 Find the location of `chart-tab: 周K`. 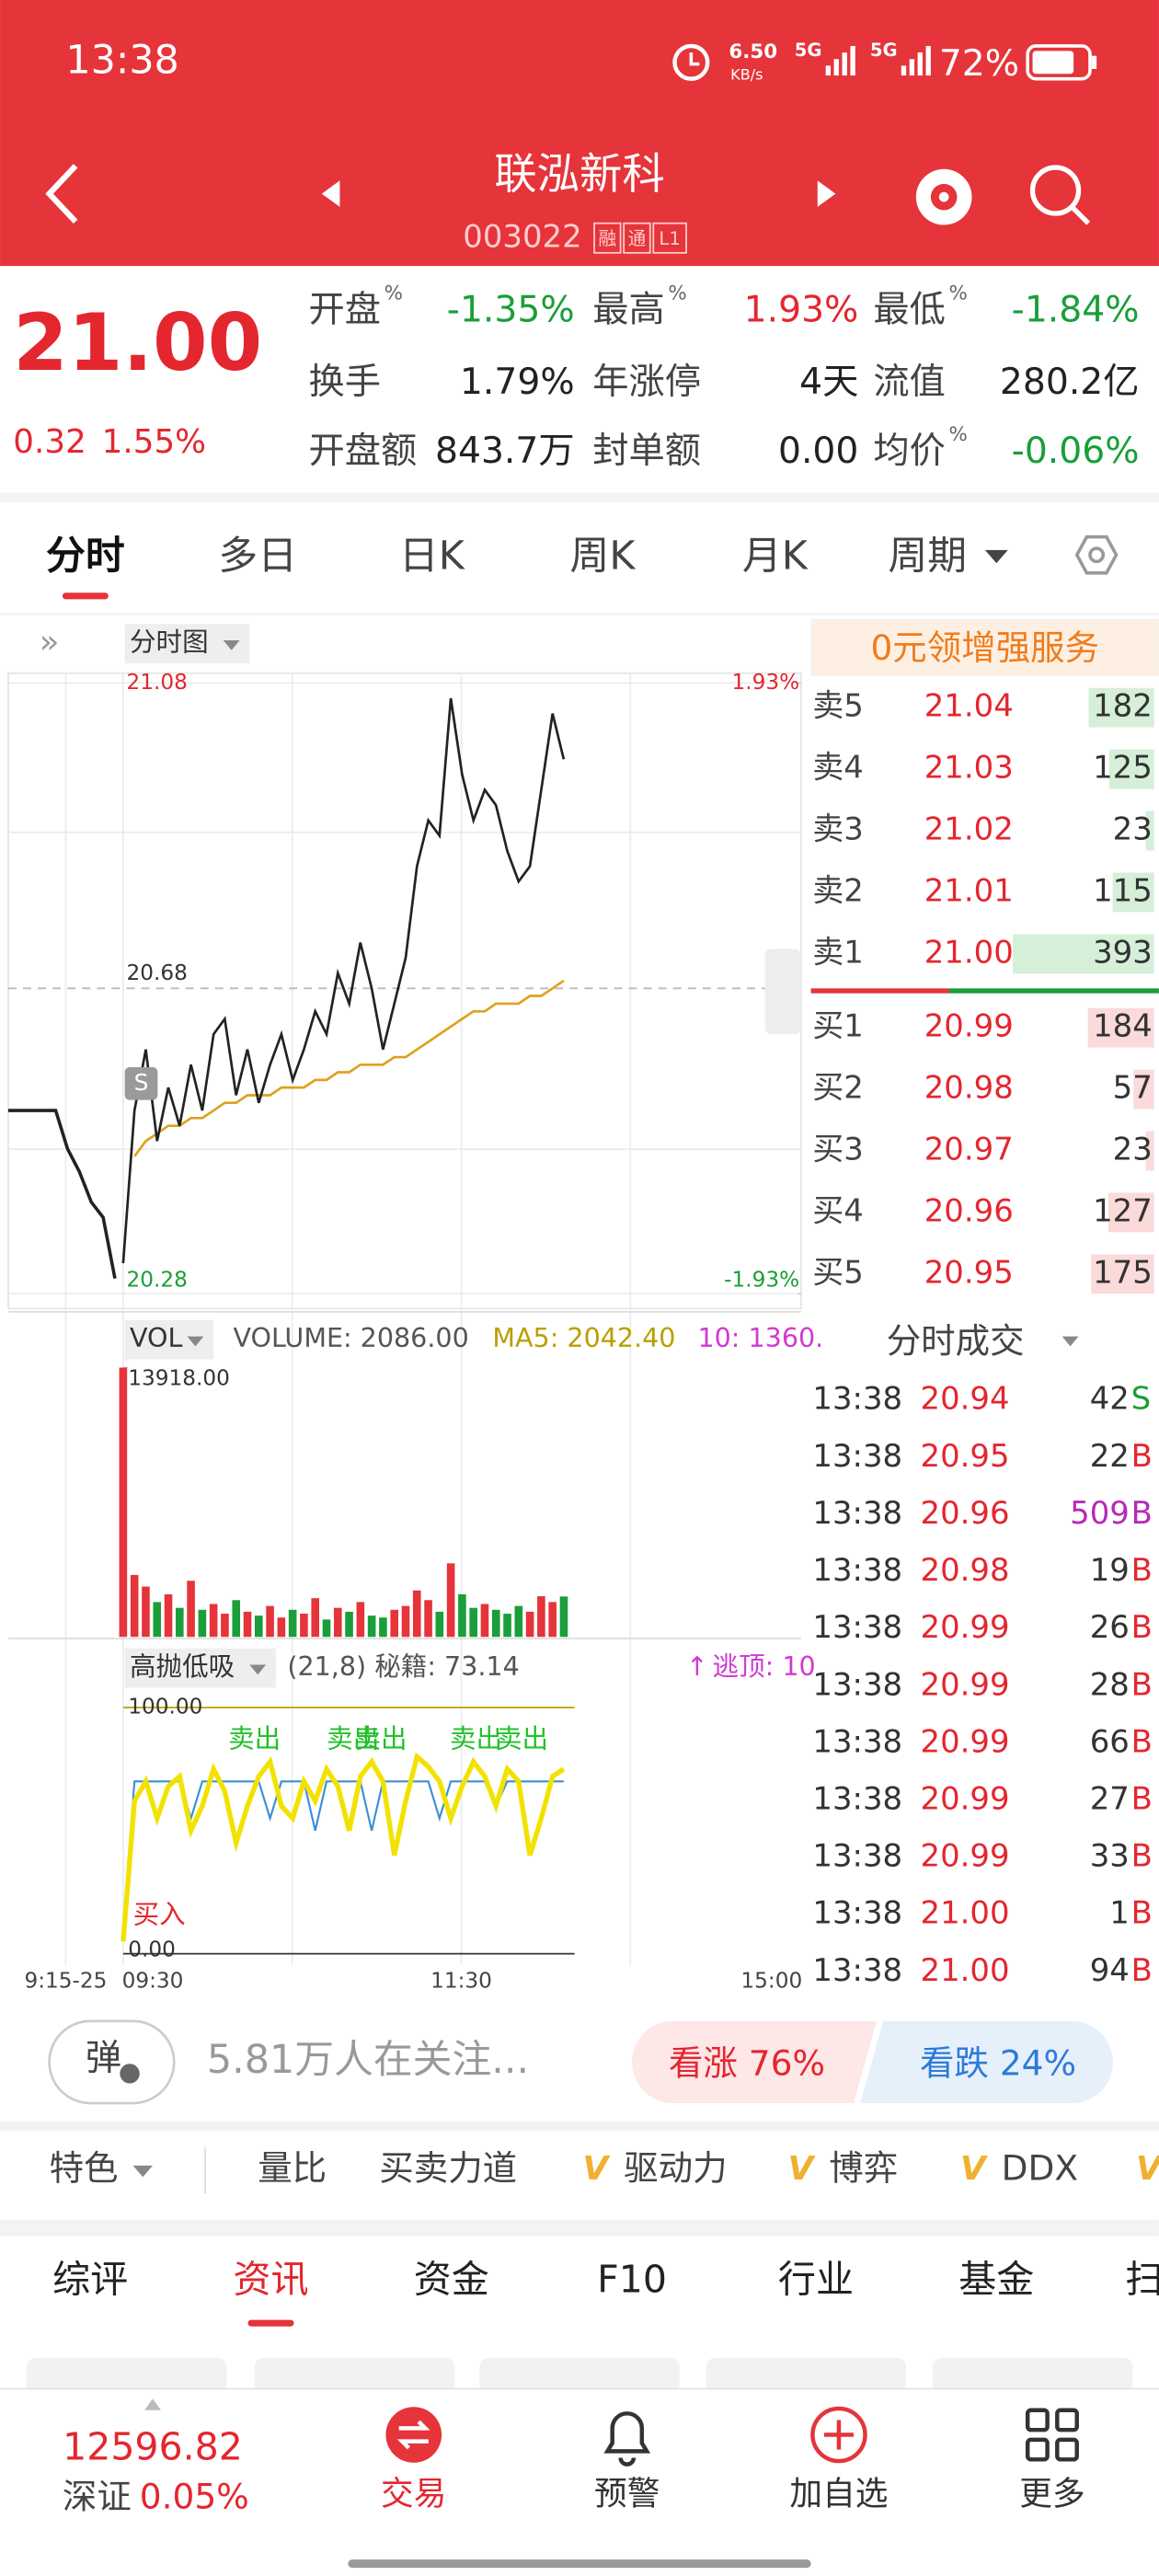

chart-tab: 周K is located at coordinates (603, 556).